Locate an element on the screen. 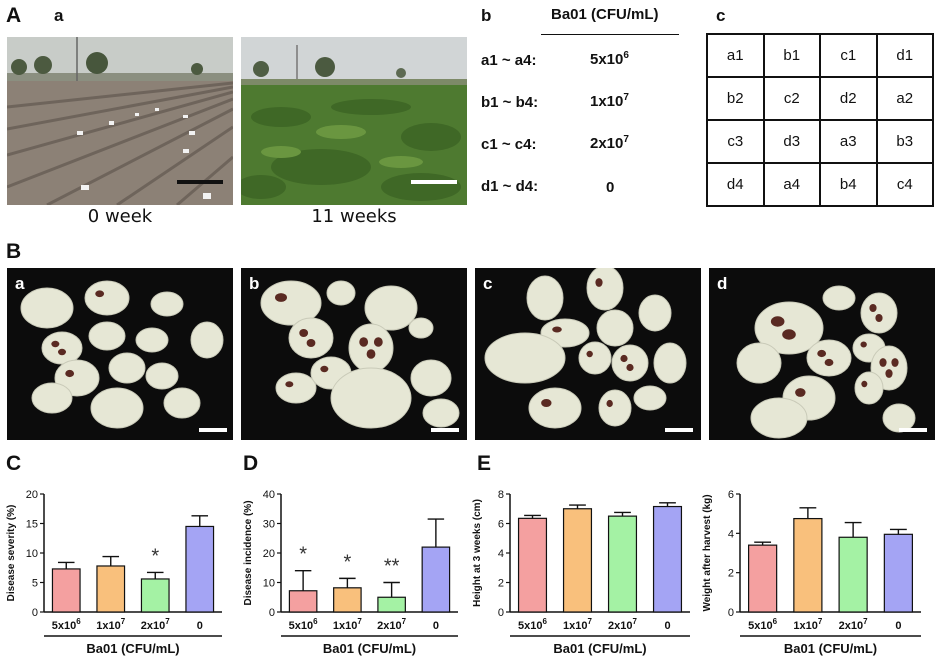 This screenshot has height=663, width=944. panel-label-Bc: c is located at coordinates (488, 283).